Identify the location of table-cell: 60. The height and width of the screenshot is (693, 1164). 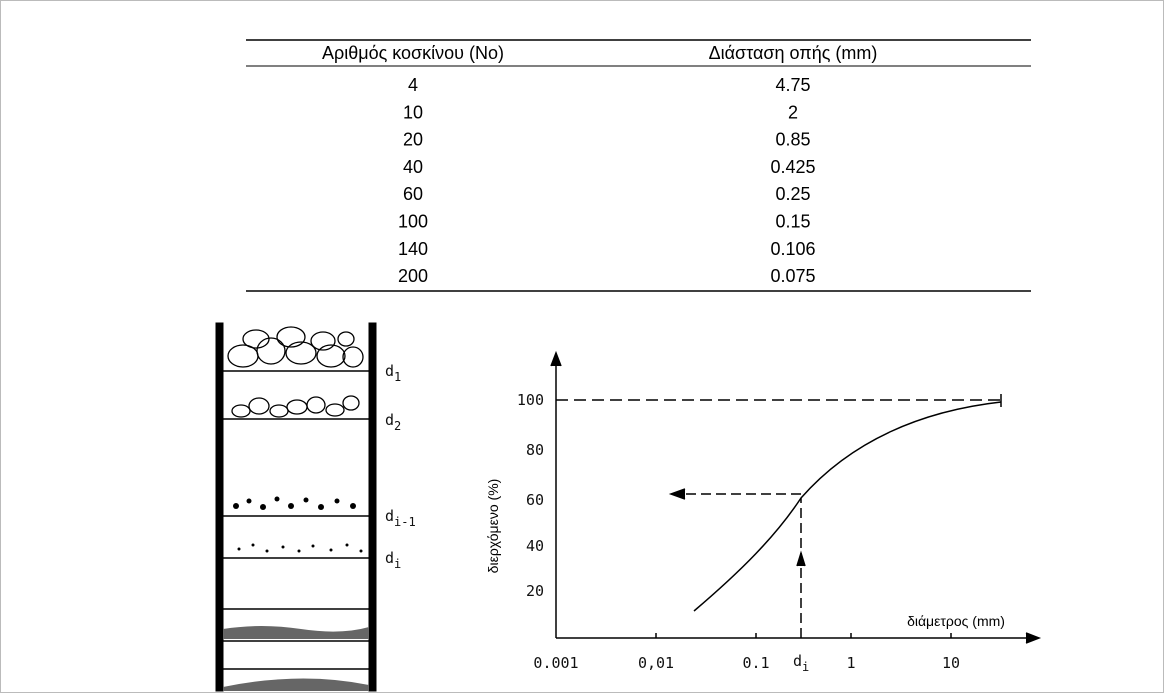
(413, 194).